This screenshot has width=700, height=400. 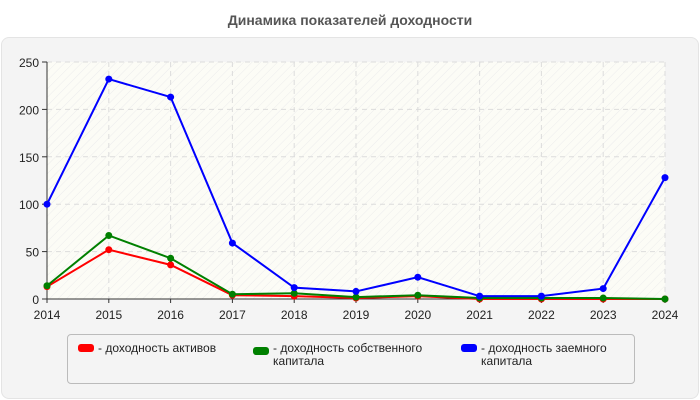 I want to click on legend-item-assets: - доходность активов, so click(x=147, y=348).